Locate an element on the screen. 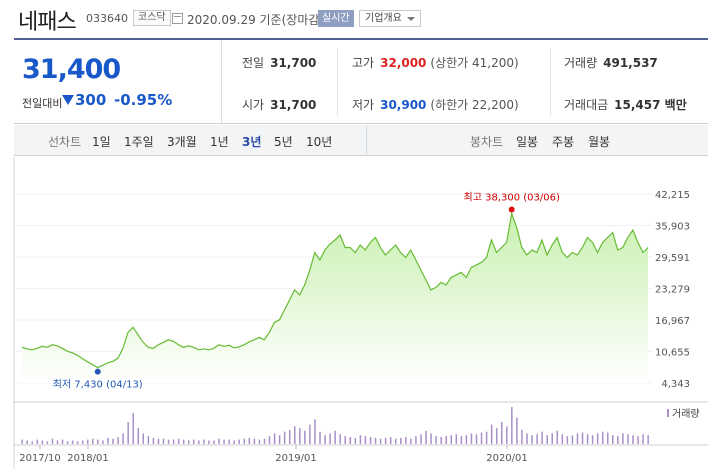  low-marker is located at coordinates (97, 371).